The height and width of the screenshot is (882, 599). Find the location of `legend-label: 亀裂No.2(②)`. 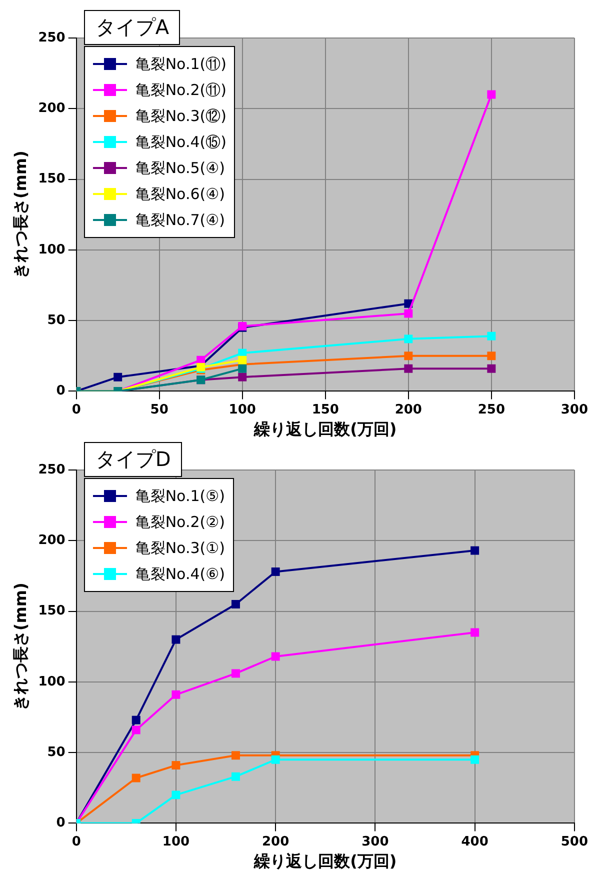

legend-label: 亀裂No.2(②) is located at coordinates (180, 522).